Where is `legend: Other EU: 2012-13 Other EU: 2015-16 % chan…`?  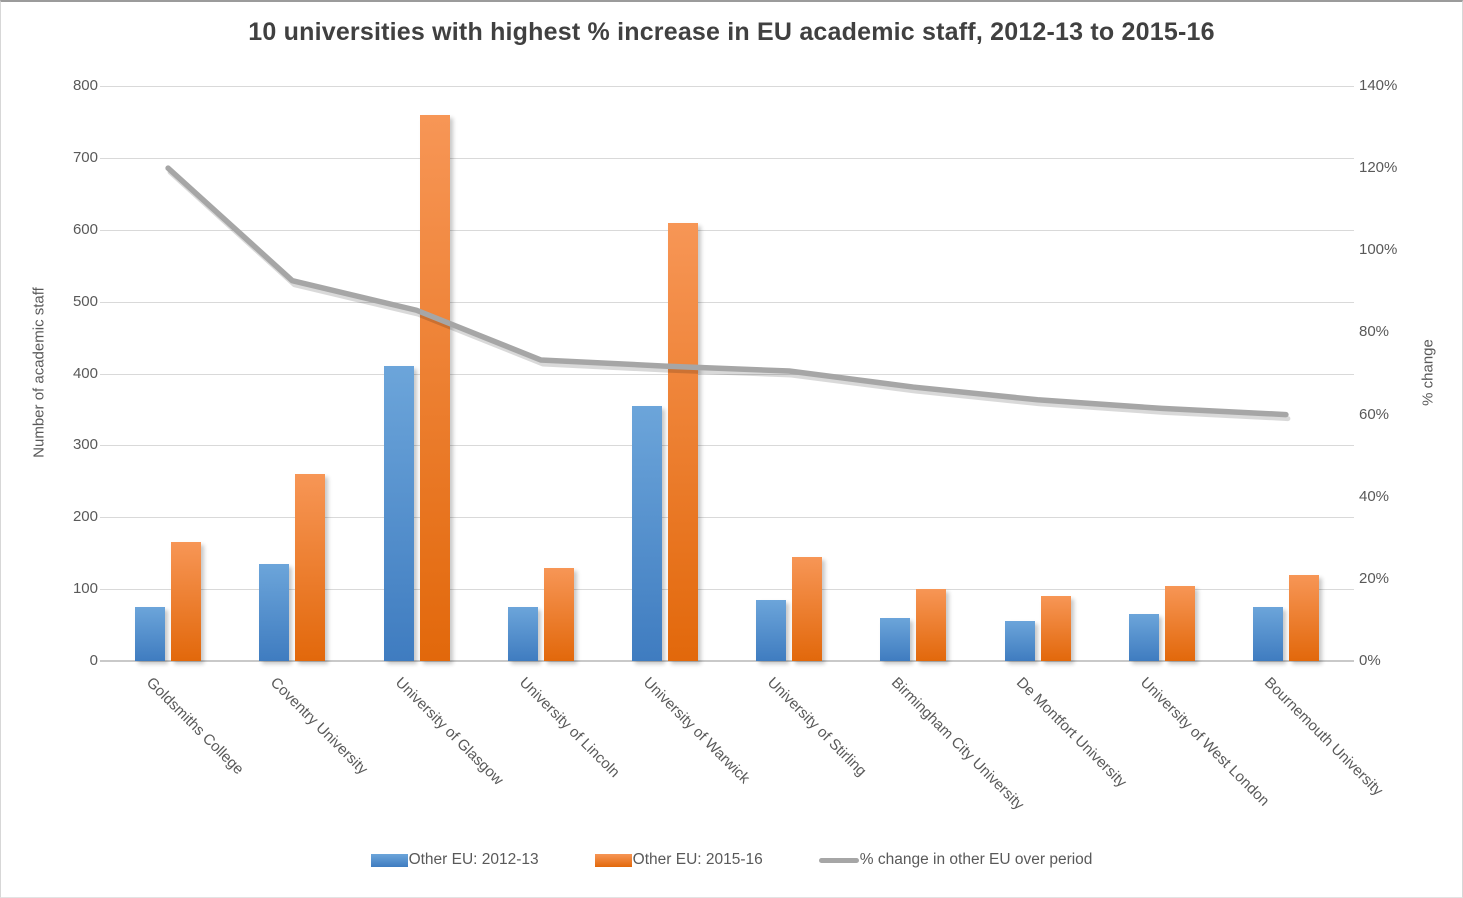
legend: Other EU: 2012-13 Other EU: 2015-16 % chan… is located at coordinates (731, 860).